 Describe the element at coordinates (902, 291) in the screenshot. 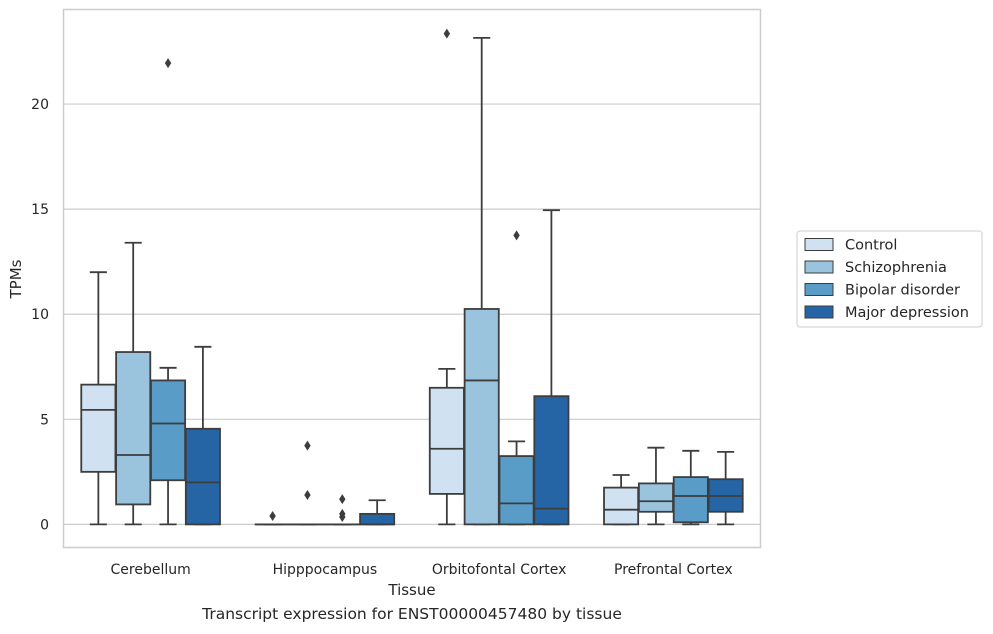

I see `legend-label-bipolar-disorder: Bipolar disorder` at that location.